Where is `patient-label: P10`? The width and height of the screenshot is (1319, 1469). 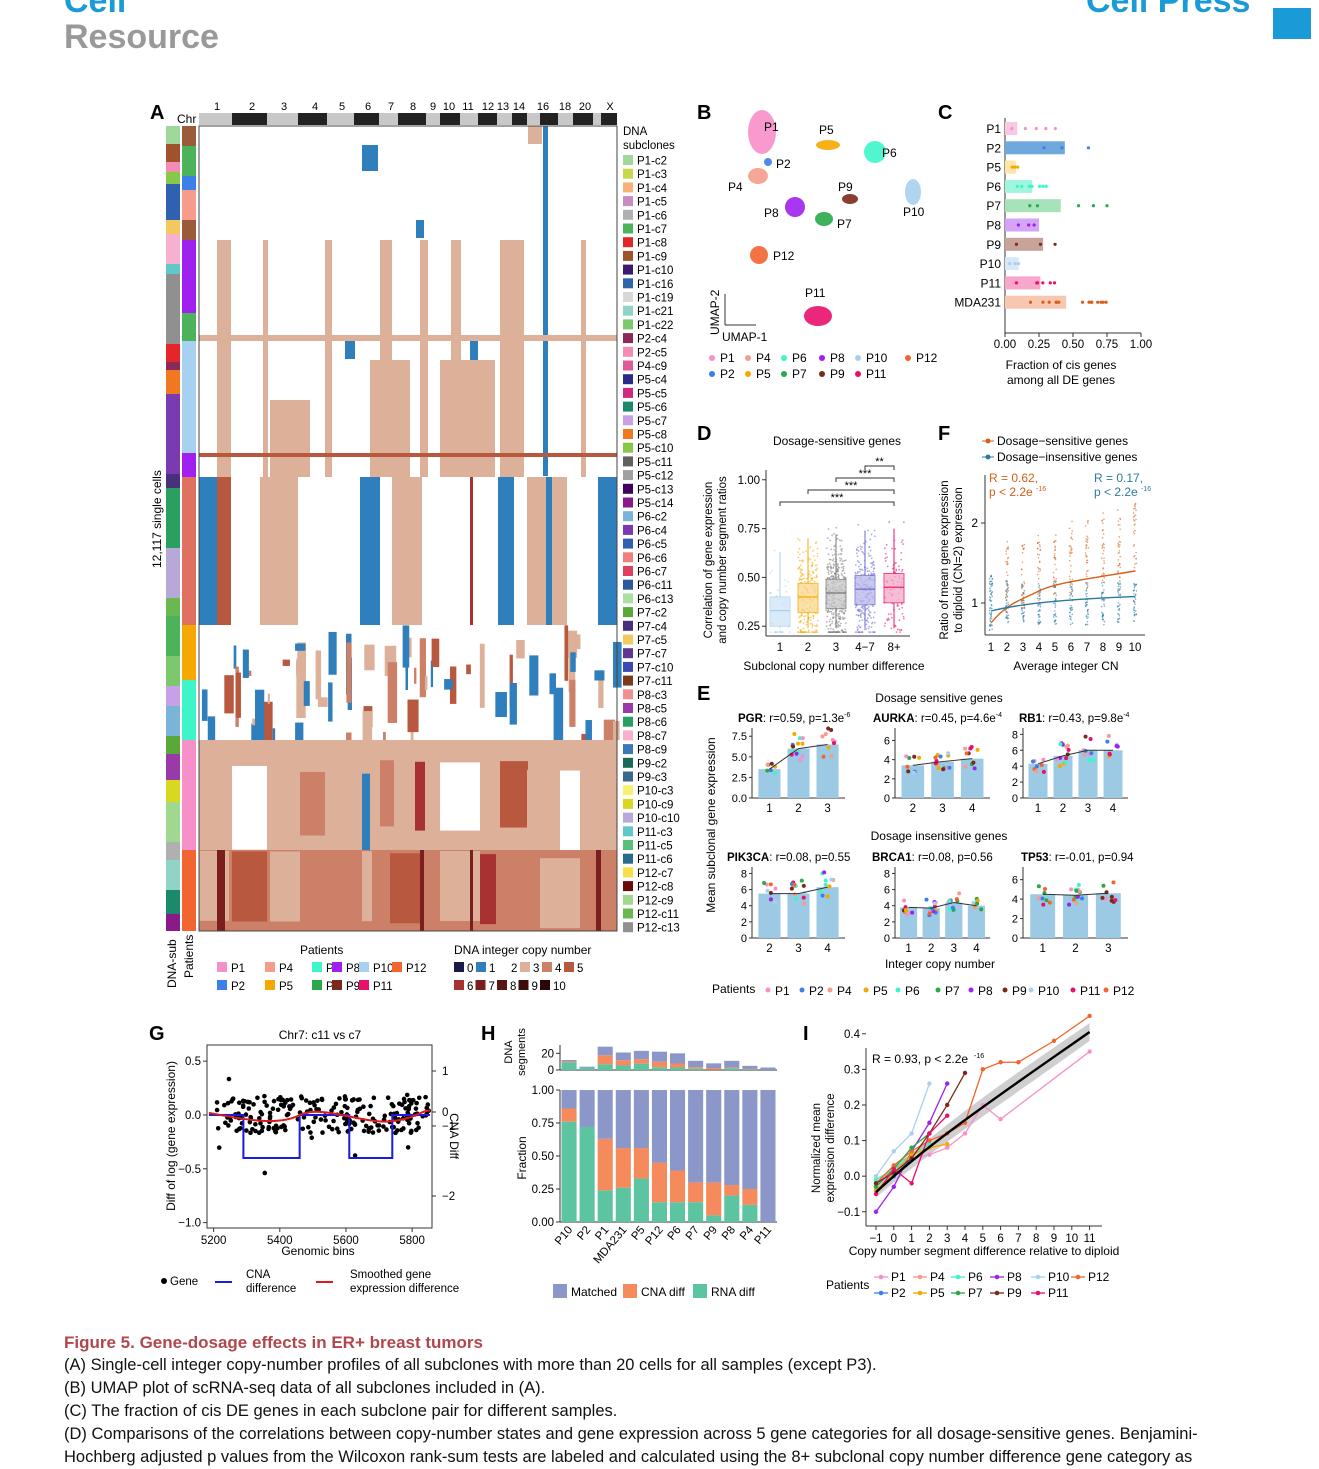
patient-label: P10 is located at coordinates (383, 969).